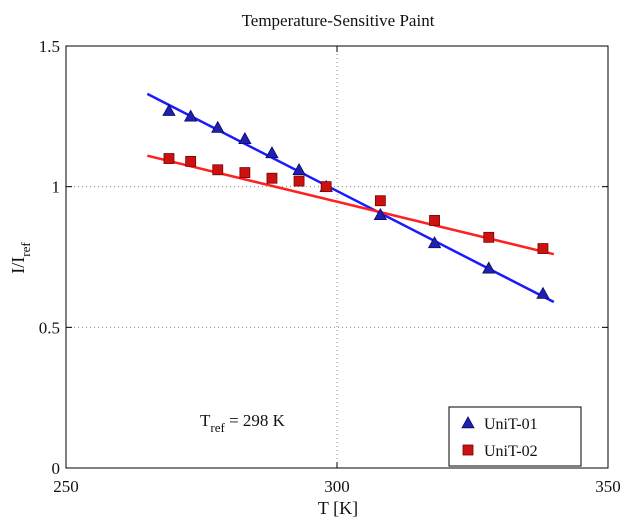  Describe the element at coordinates (337, 486) in the screenshot. I see `x-tick-label: 300` at that location.